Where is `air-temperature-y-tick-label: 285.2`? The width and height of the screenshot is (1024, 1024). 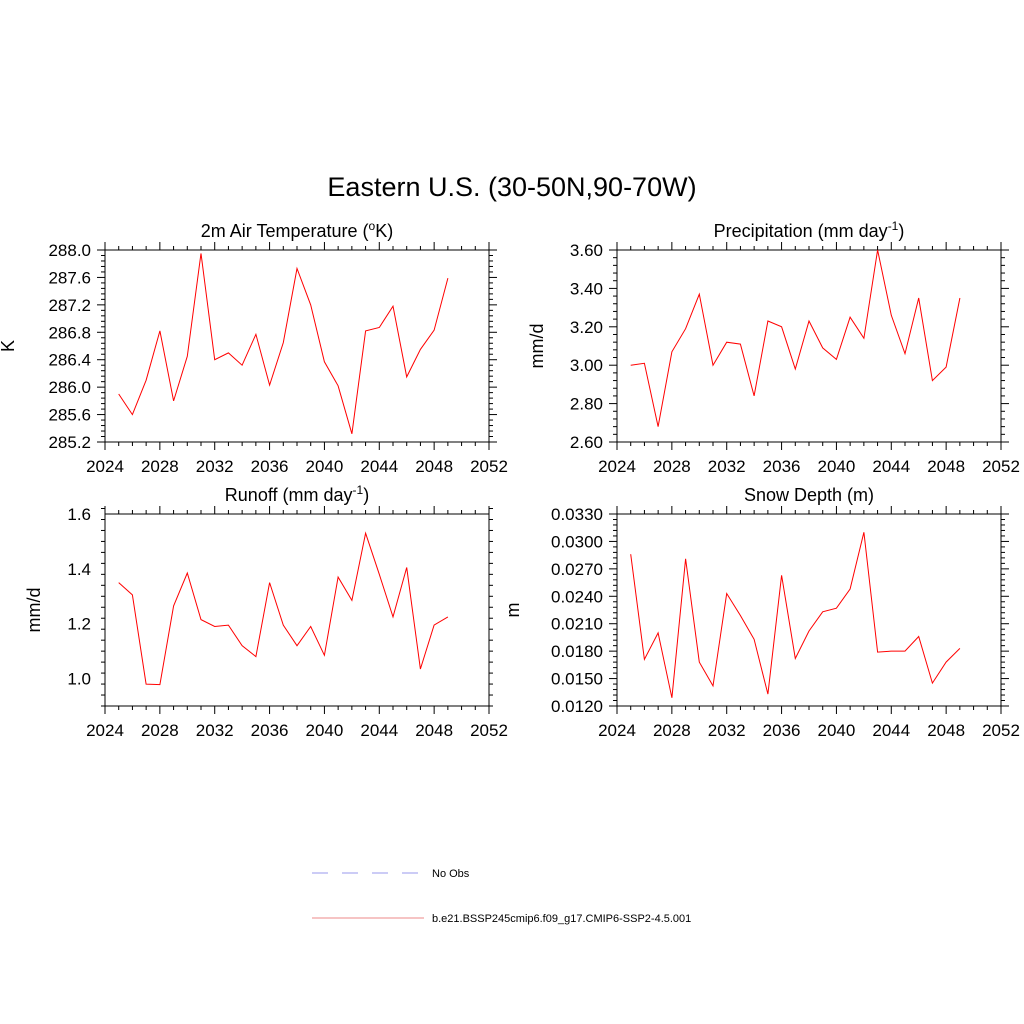 air-temperature-y-tick-label: 285.2 is located at coordinates (69, 442).